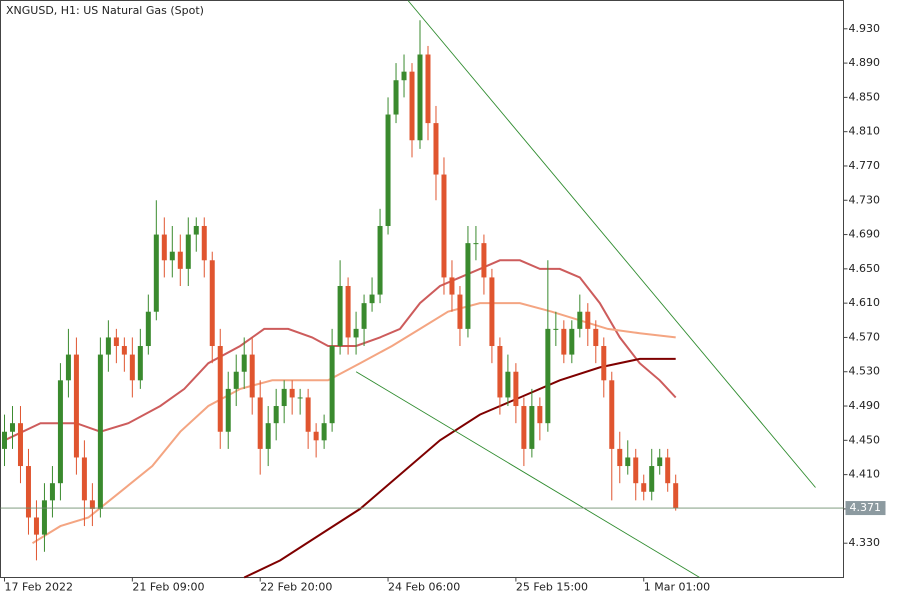 Image resolution: width=900 pixels, height=600 pixels. Describe the element at coordinates (865, 165) in the screenshot. I see `y-tick-label: 4.770` at that location.